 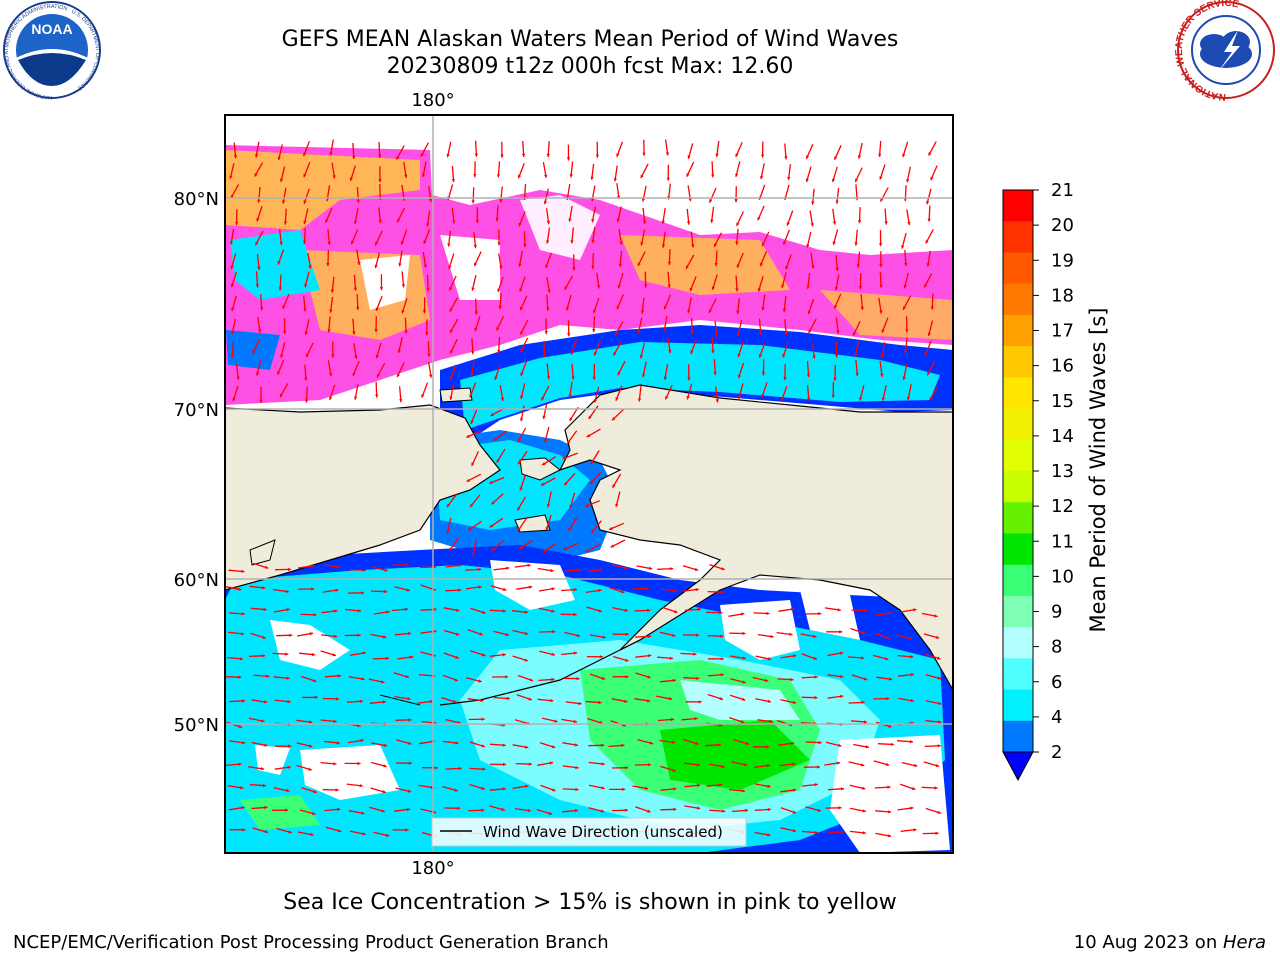 What do you see at coordinates (1062, 471) in the screenshot?
I see `colorbar-tick-label: 13` at bounding box center [1062, 471].